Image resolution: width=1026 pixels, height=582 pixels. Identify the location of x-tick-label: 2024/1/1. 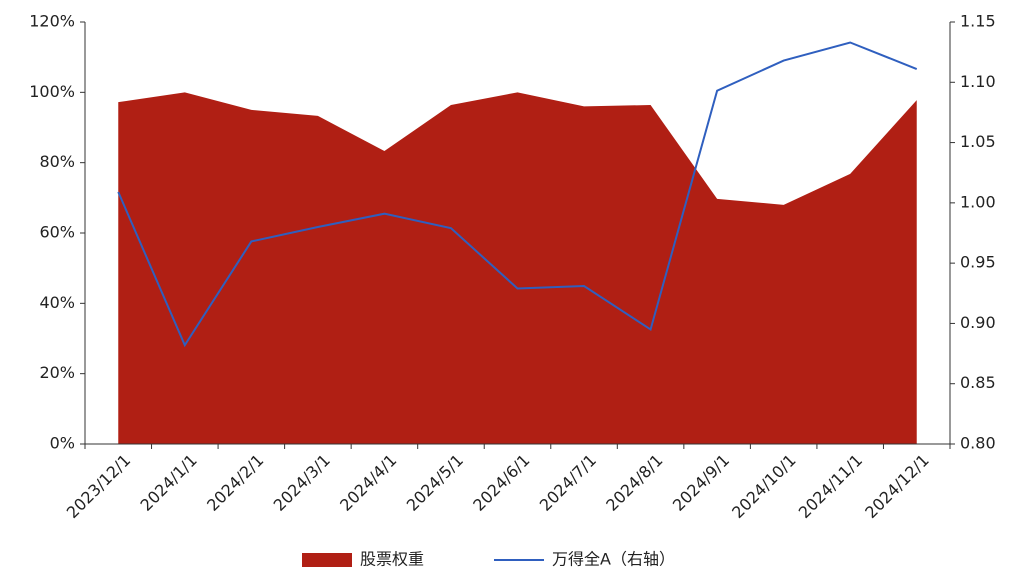
(169, 483).